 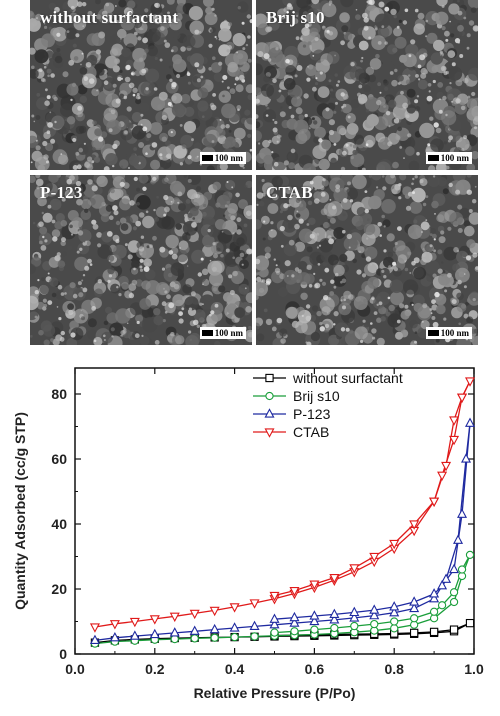 I want to click on x-tick-label: 0.0, so click(x=75, y=669).